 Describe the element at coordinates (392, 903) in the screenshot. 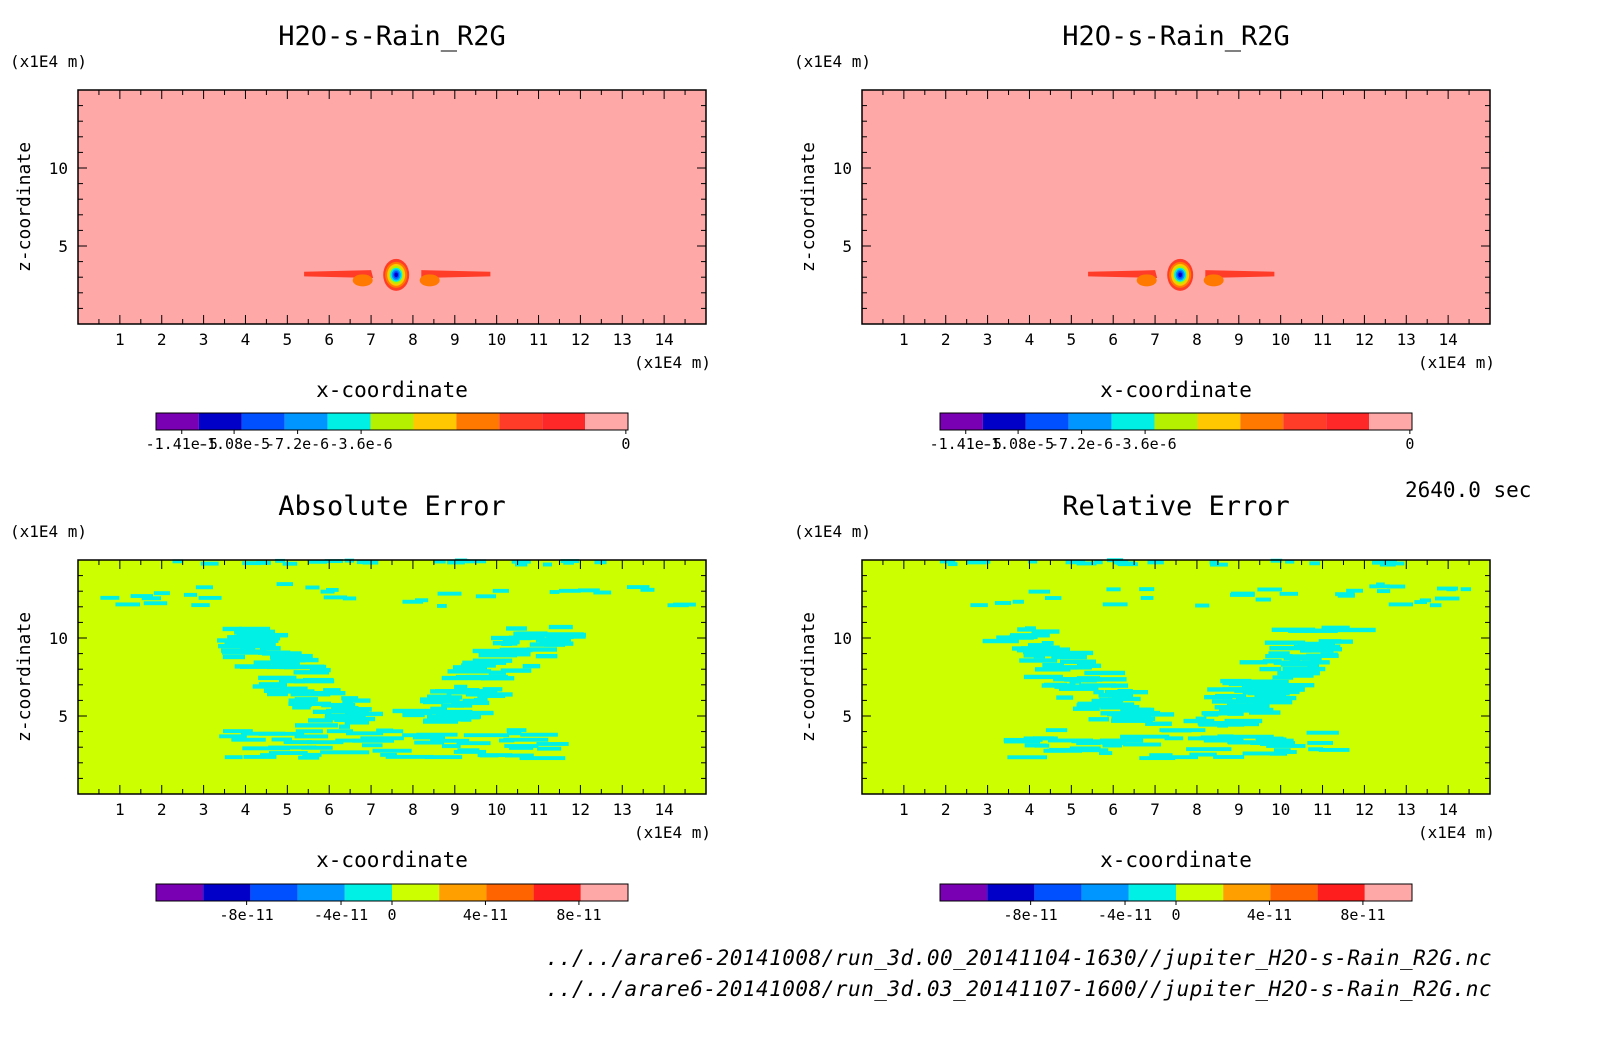

I see `colorbar: -8e-11 -4e-11 0 4e-11 8e-11` at that location.